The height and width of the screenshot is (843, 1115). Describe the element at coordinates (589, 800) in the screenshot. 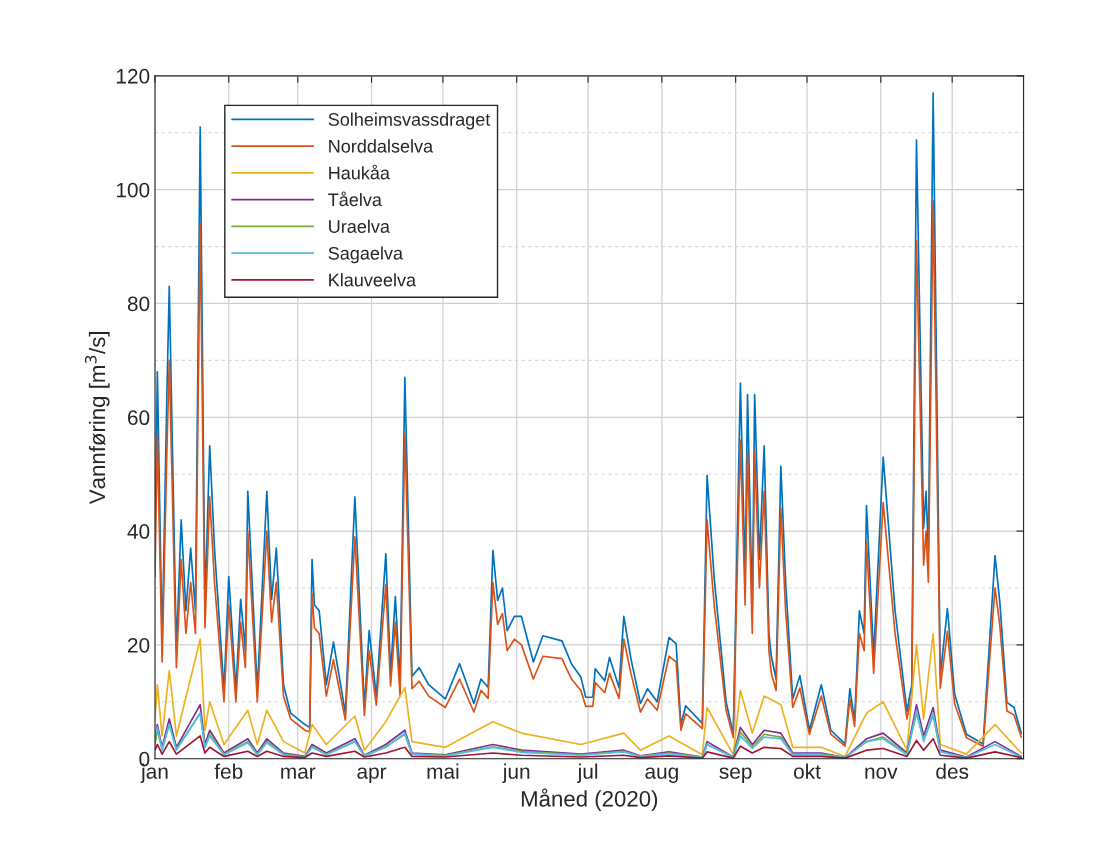

I see `x-axis-title: Måned (2020)` at that location.